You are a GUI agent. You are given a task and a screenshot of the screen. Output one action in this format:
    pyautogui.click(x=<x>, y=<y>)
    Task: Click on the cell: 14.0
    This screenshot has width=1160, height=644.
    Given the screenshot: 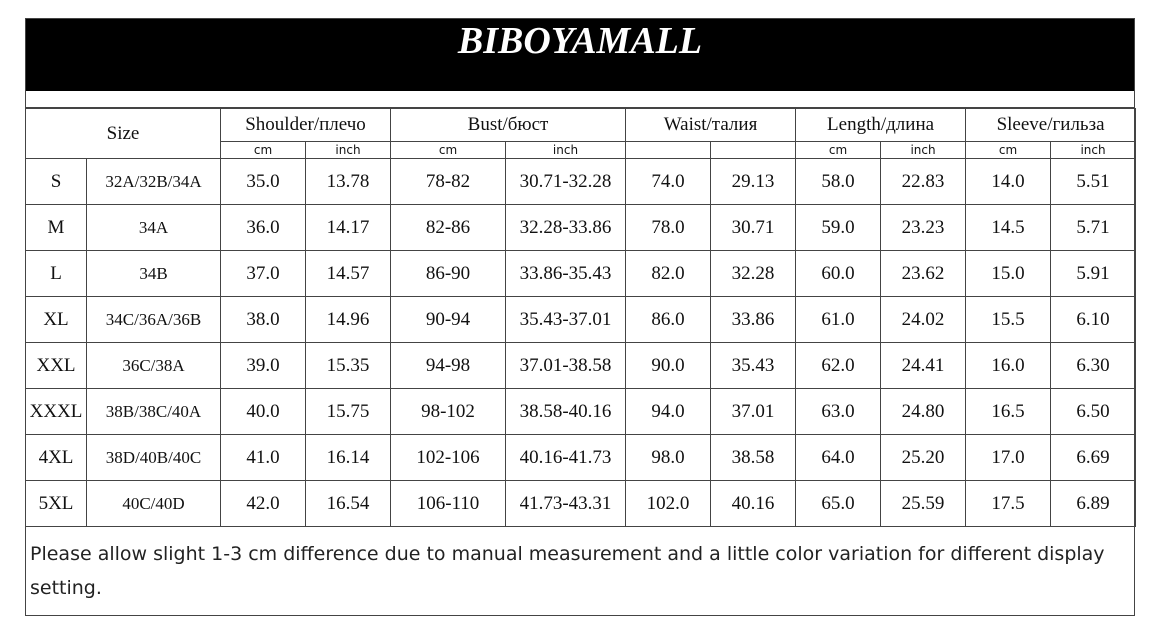 What is the action you would take?
    pyautogui.click(x=1008, y=181)
    